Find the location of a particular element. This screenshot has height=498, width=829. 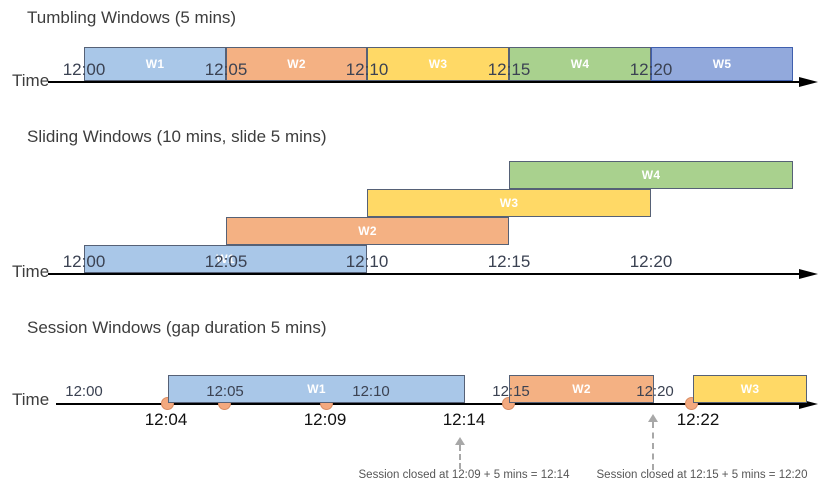

window-w5: W5 is located at coordinates (722, 64).